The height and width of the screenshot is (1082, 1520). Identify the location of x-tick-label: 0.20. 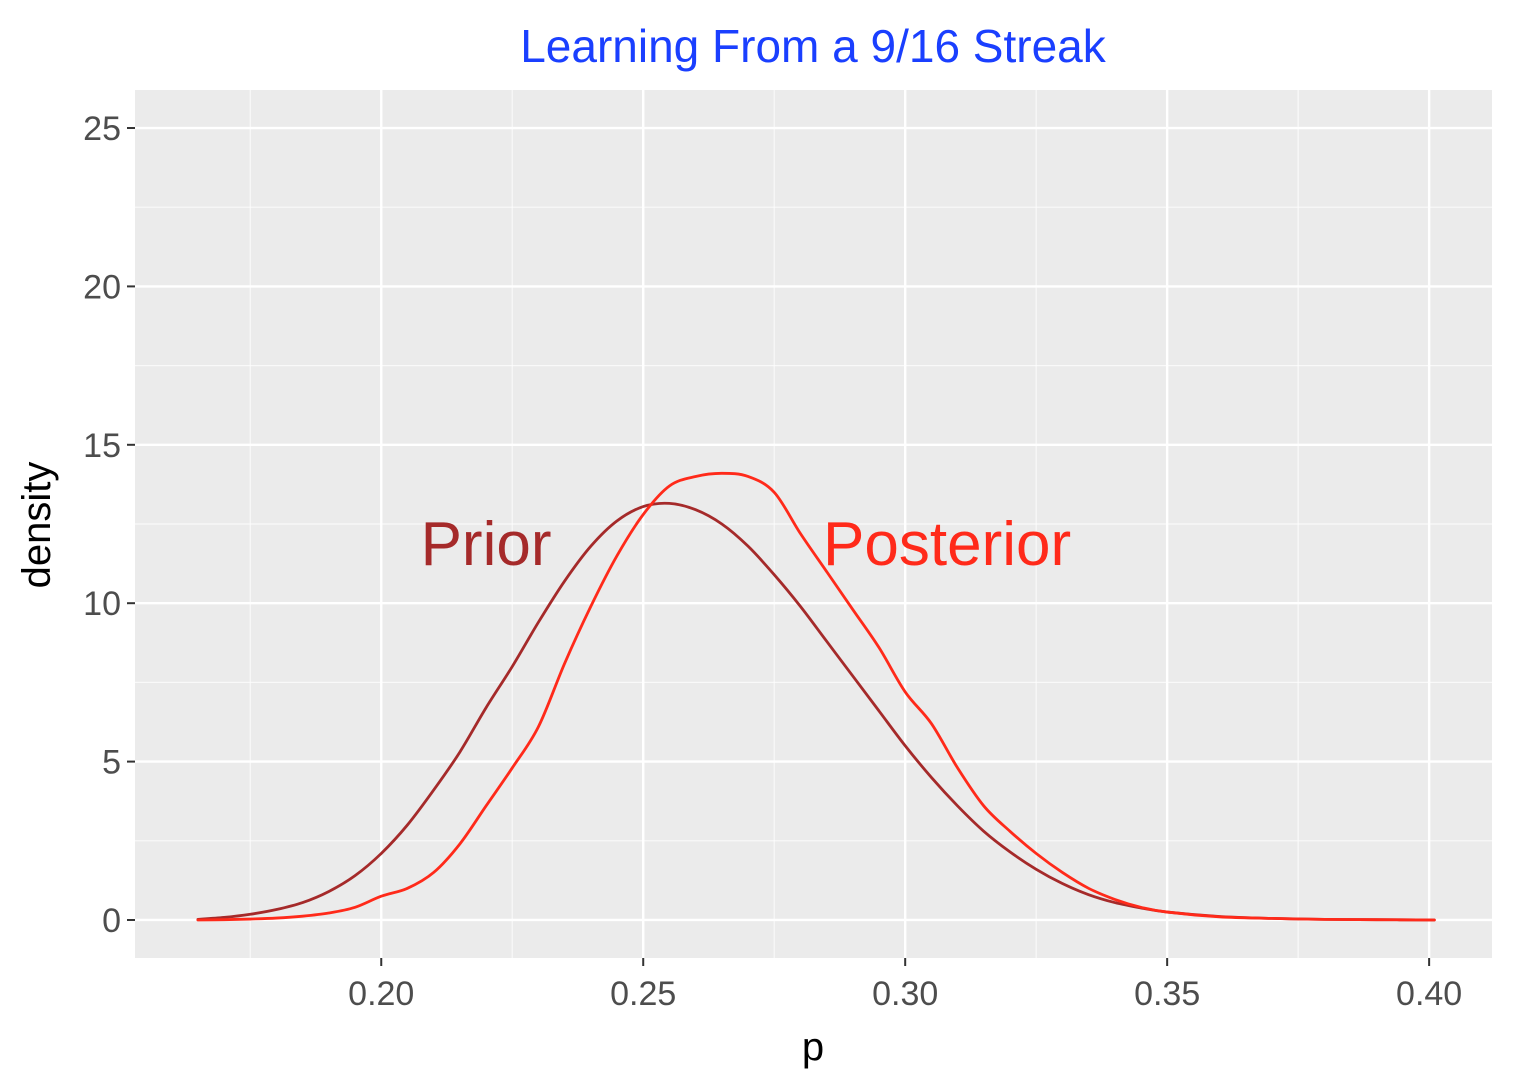
(381, 994).